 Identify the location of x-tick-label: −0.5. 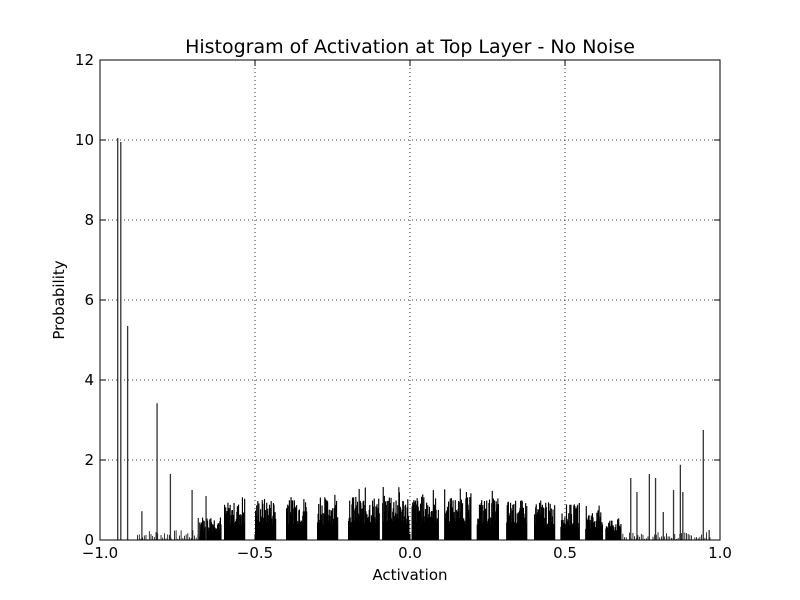
(255, 553).